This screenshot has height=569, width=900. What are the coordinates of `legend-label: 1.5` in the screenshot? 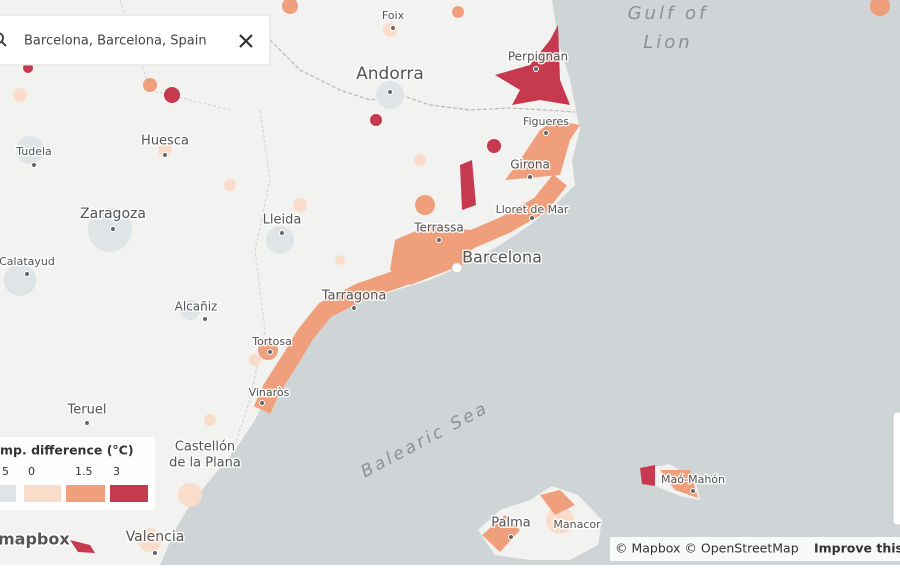 It's located at (84, 471).